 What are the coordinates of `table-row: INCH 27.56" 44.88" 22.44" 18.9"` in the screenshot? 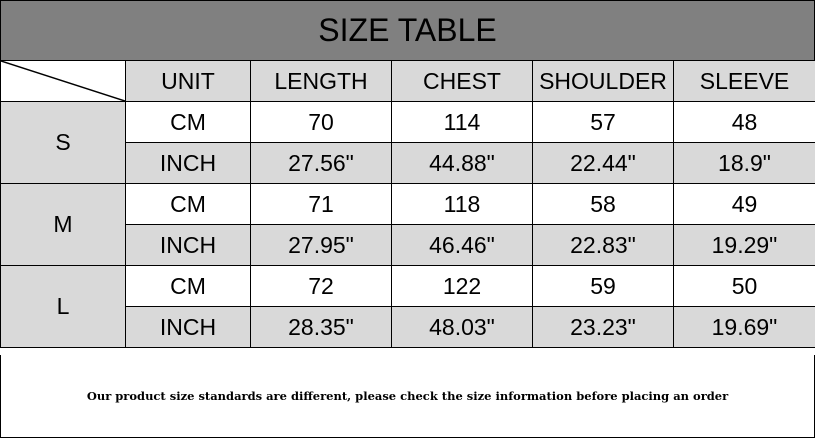 It's located at (408, 163).